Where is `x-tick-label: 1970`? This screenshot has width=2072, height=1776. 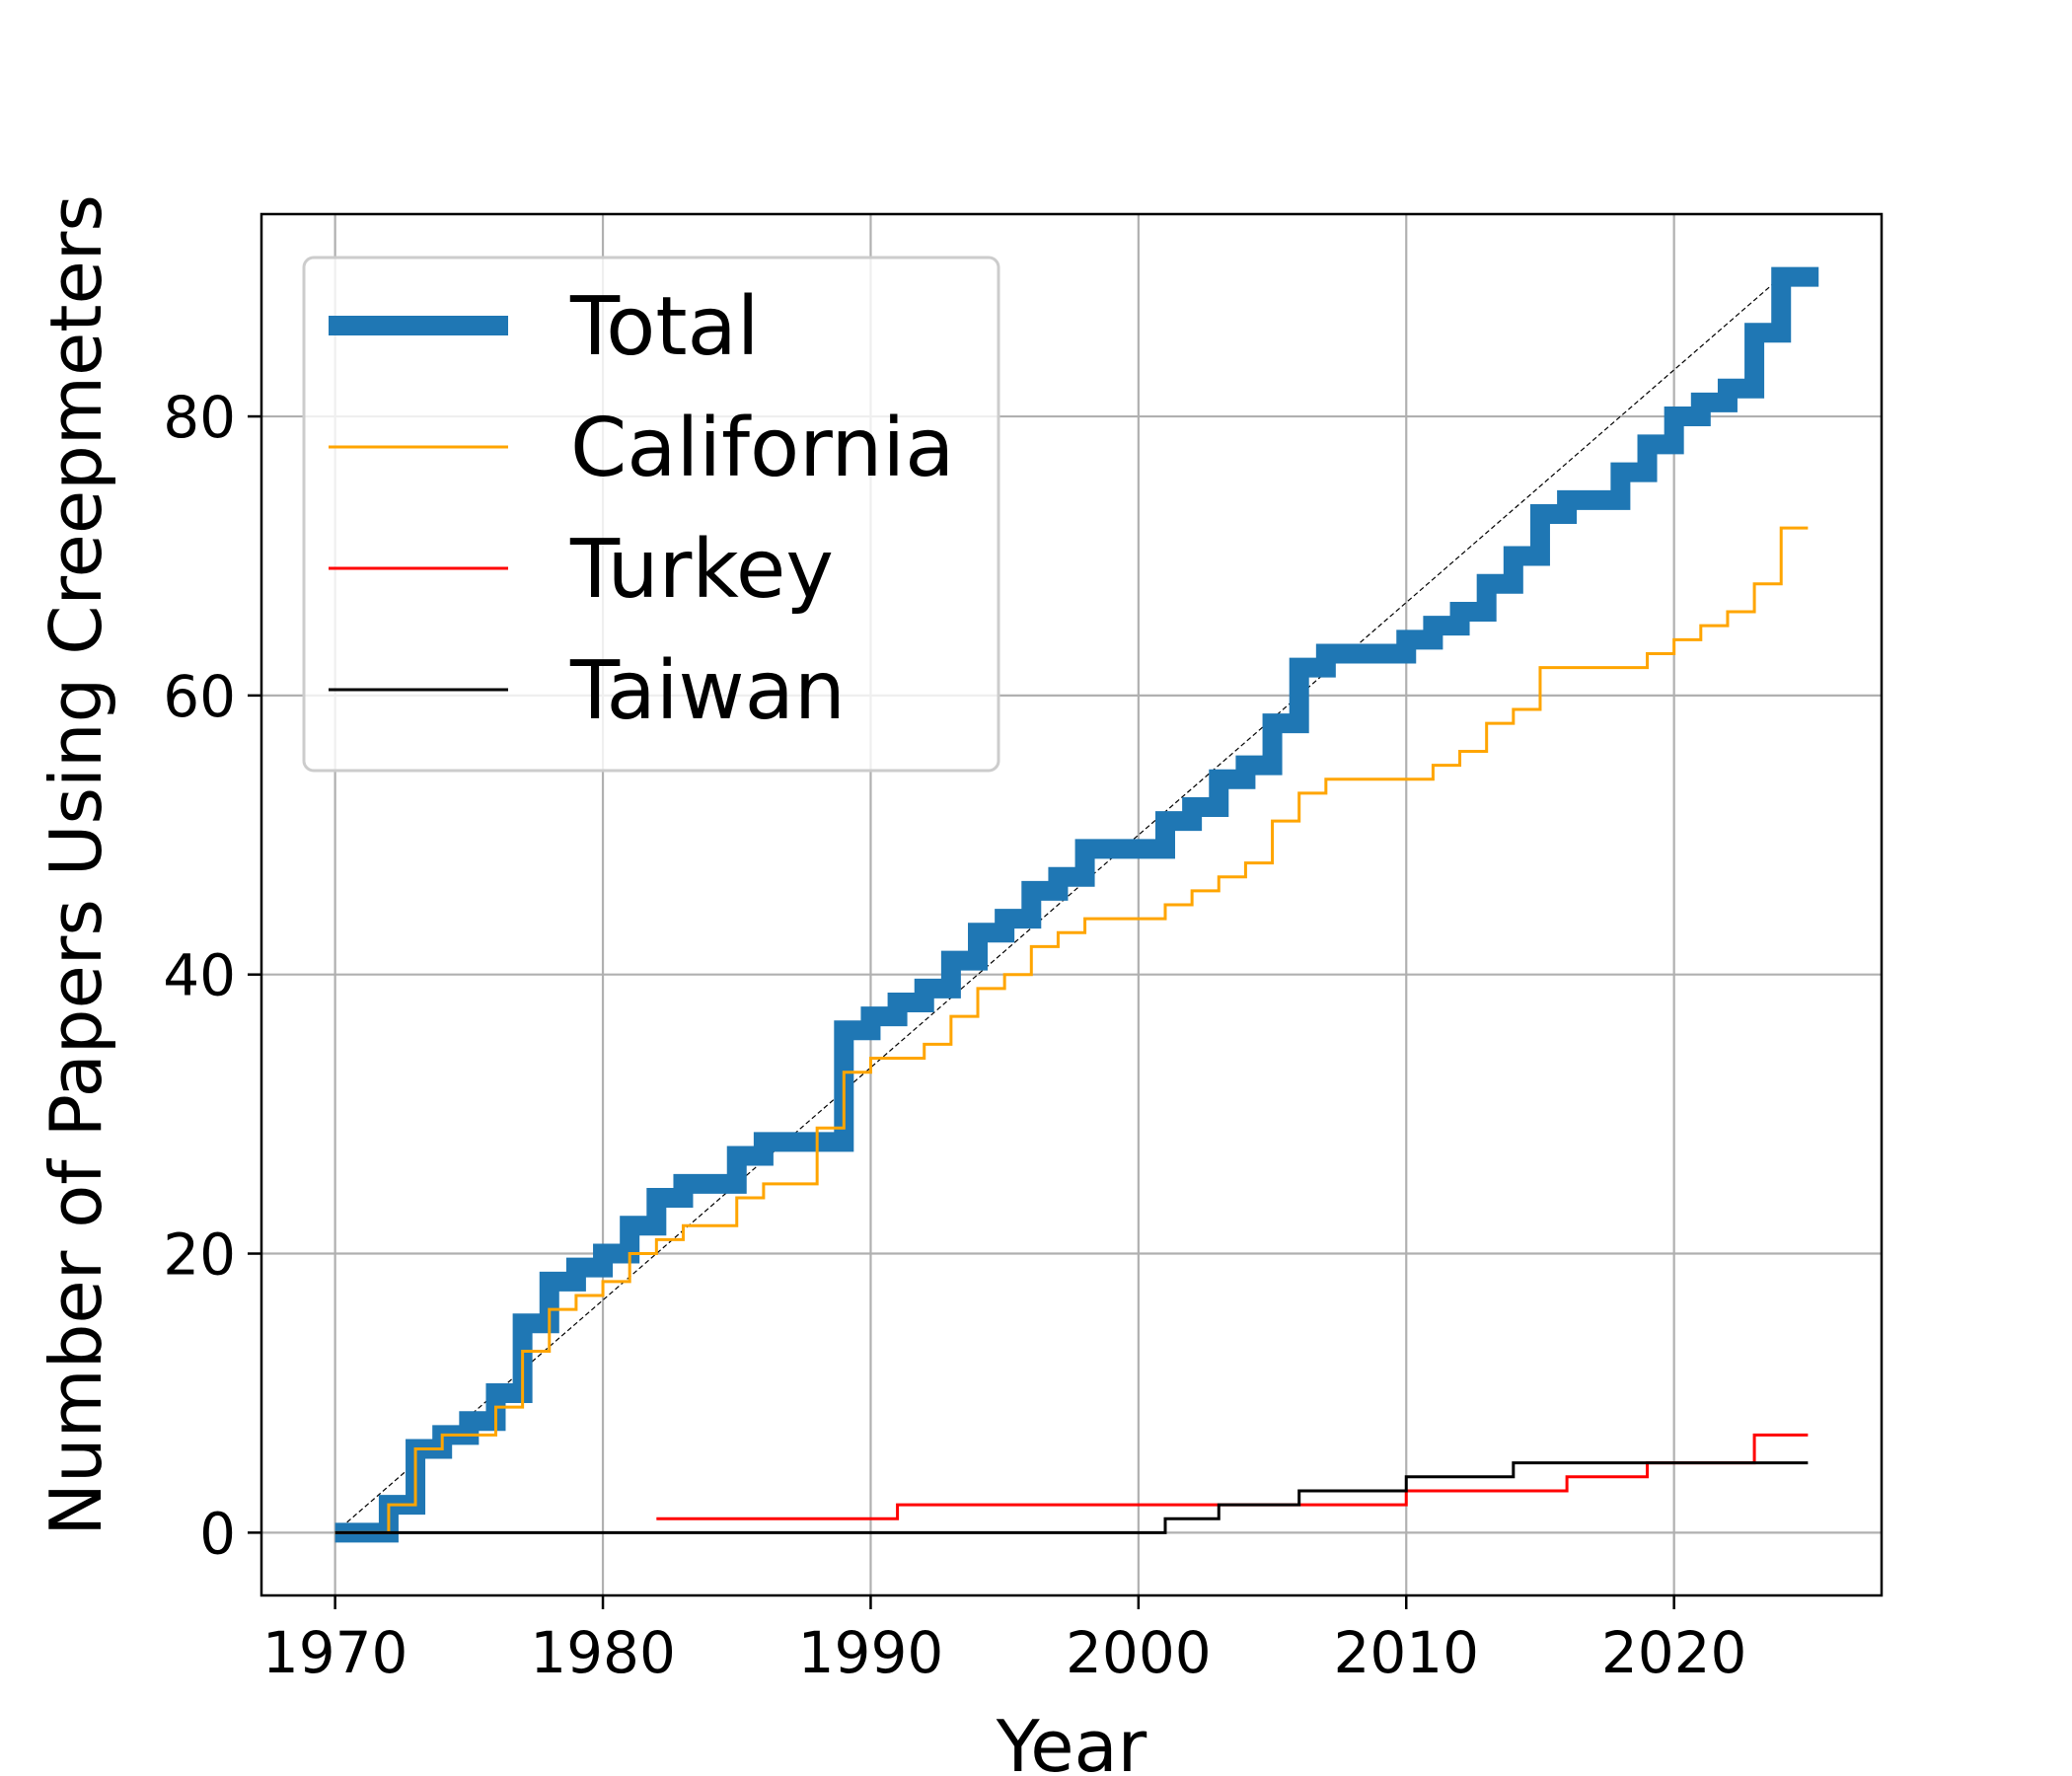 x-tick-label: 1970 is located at coordinates (335, 1653).